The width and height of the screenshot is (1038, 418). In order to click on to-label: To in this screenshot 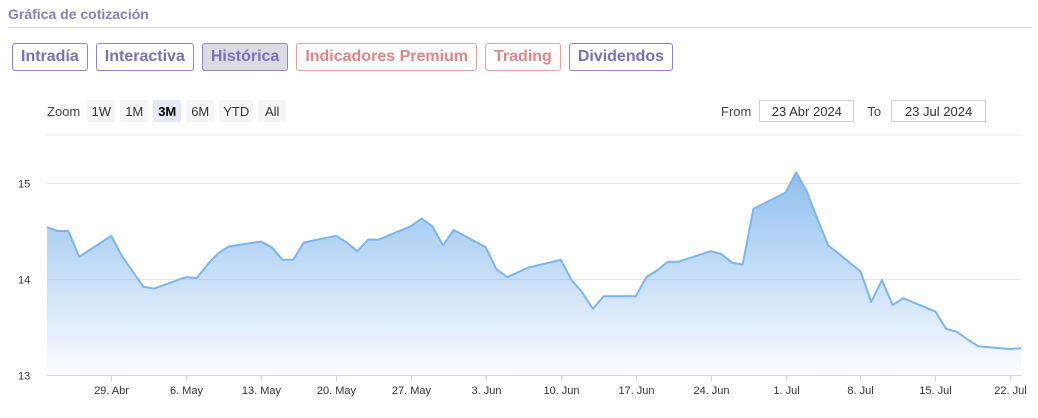, I will do `click(874, 111)`.